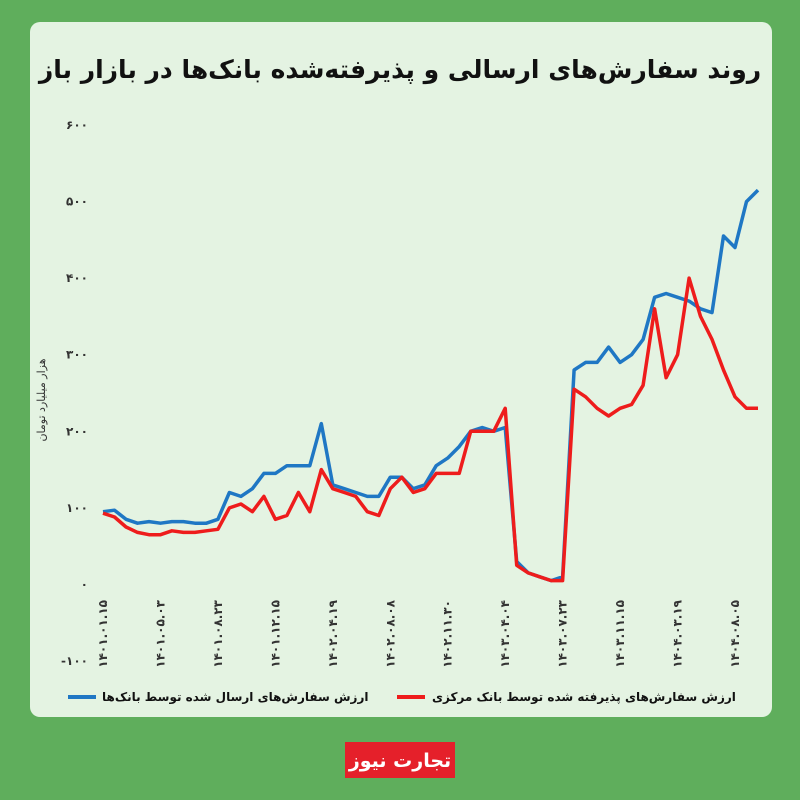  What do you see at coordinates (333, 633) in the screenshot?
I see `x-tick-label: ۱۴۰۲.۰۴.۱۹` at bounding box center [333, 633].